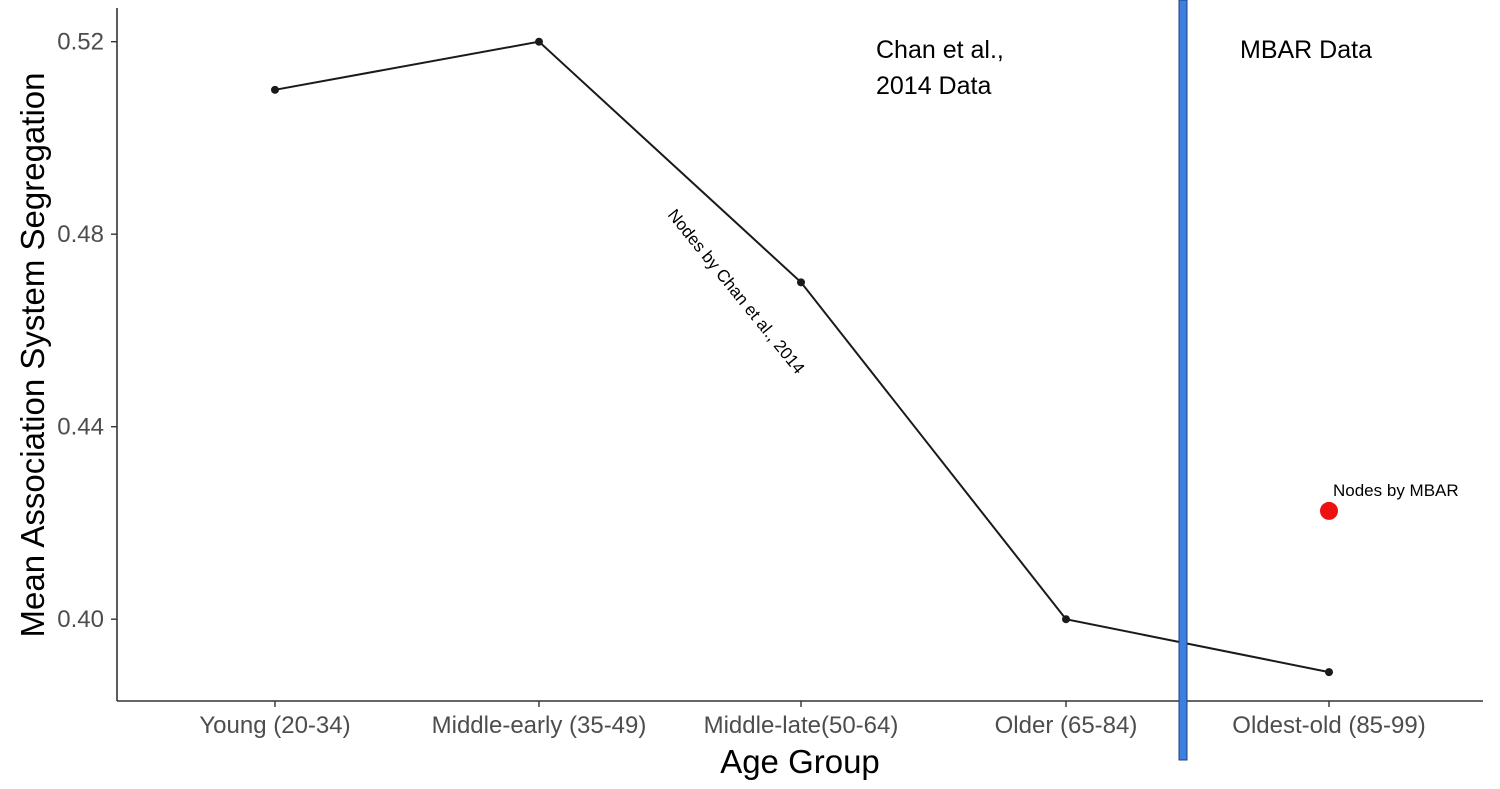 The image size is (1500, 789). Describe the element at coordinates (801, 725) in the screenshot. I see `x-tick-label: Middle-late(50-64)` at that location.